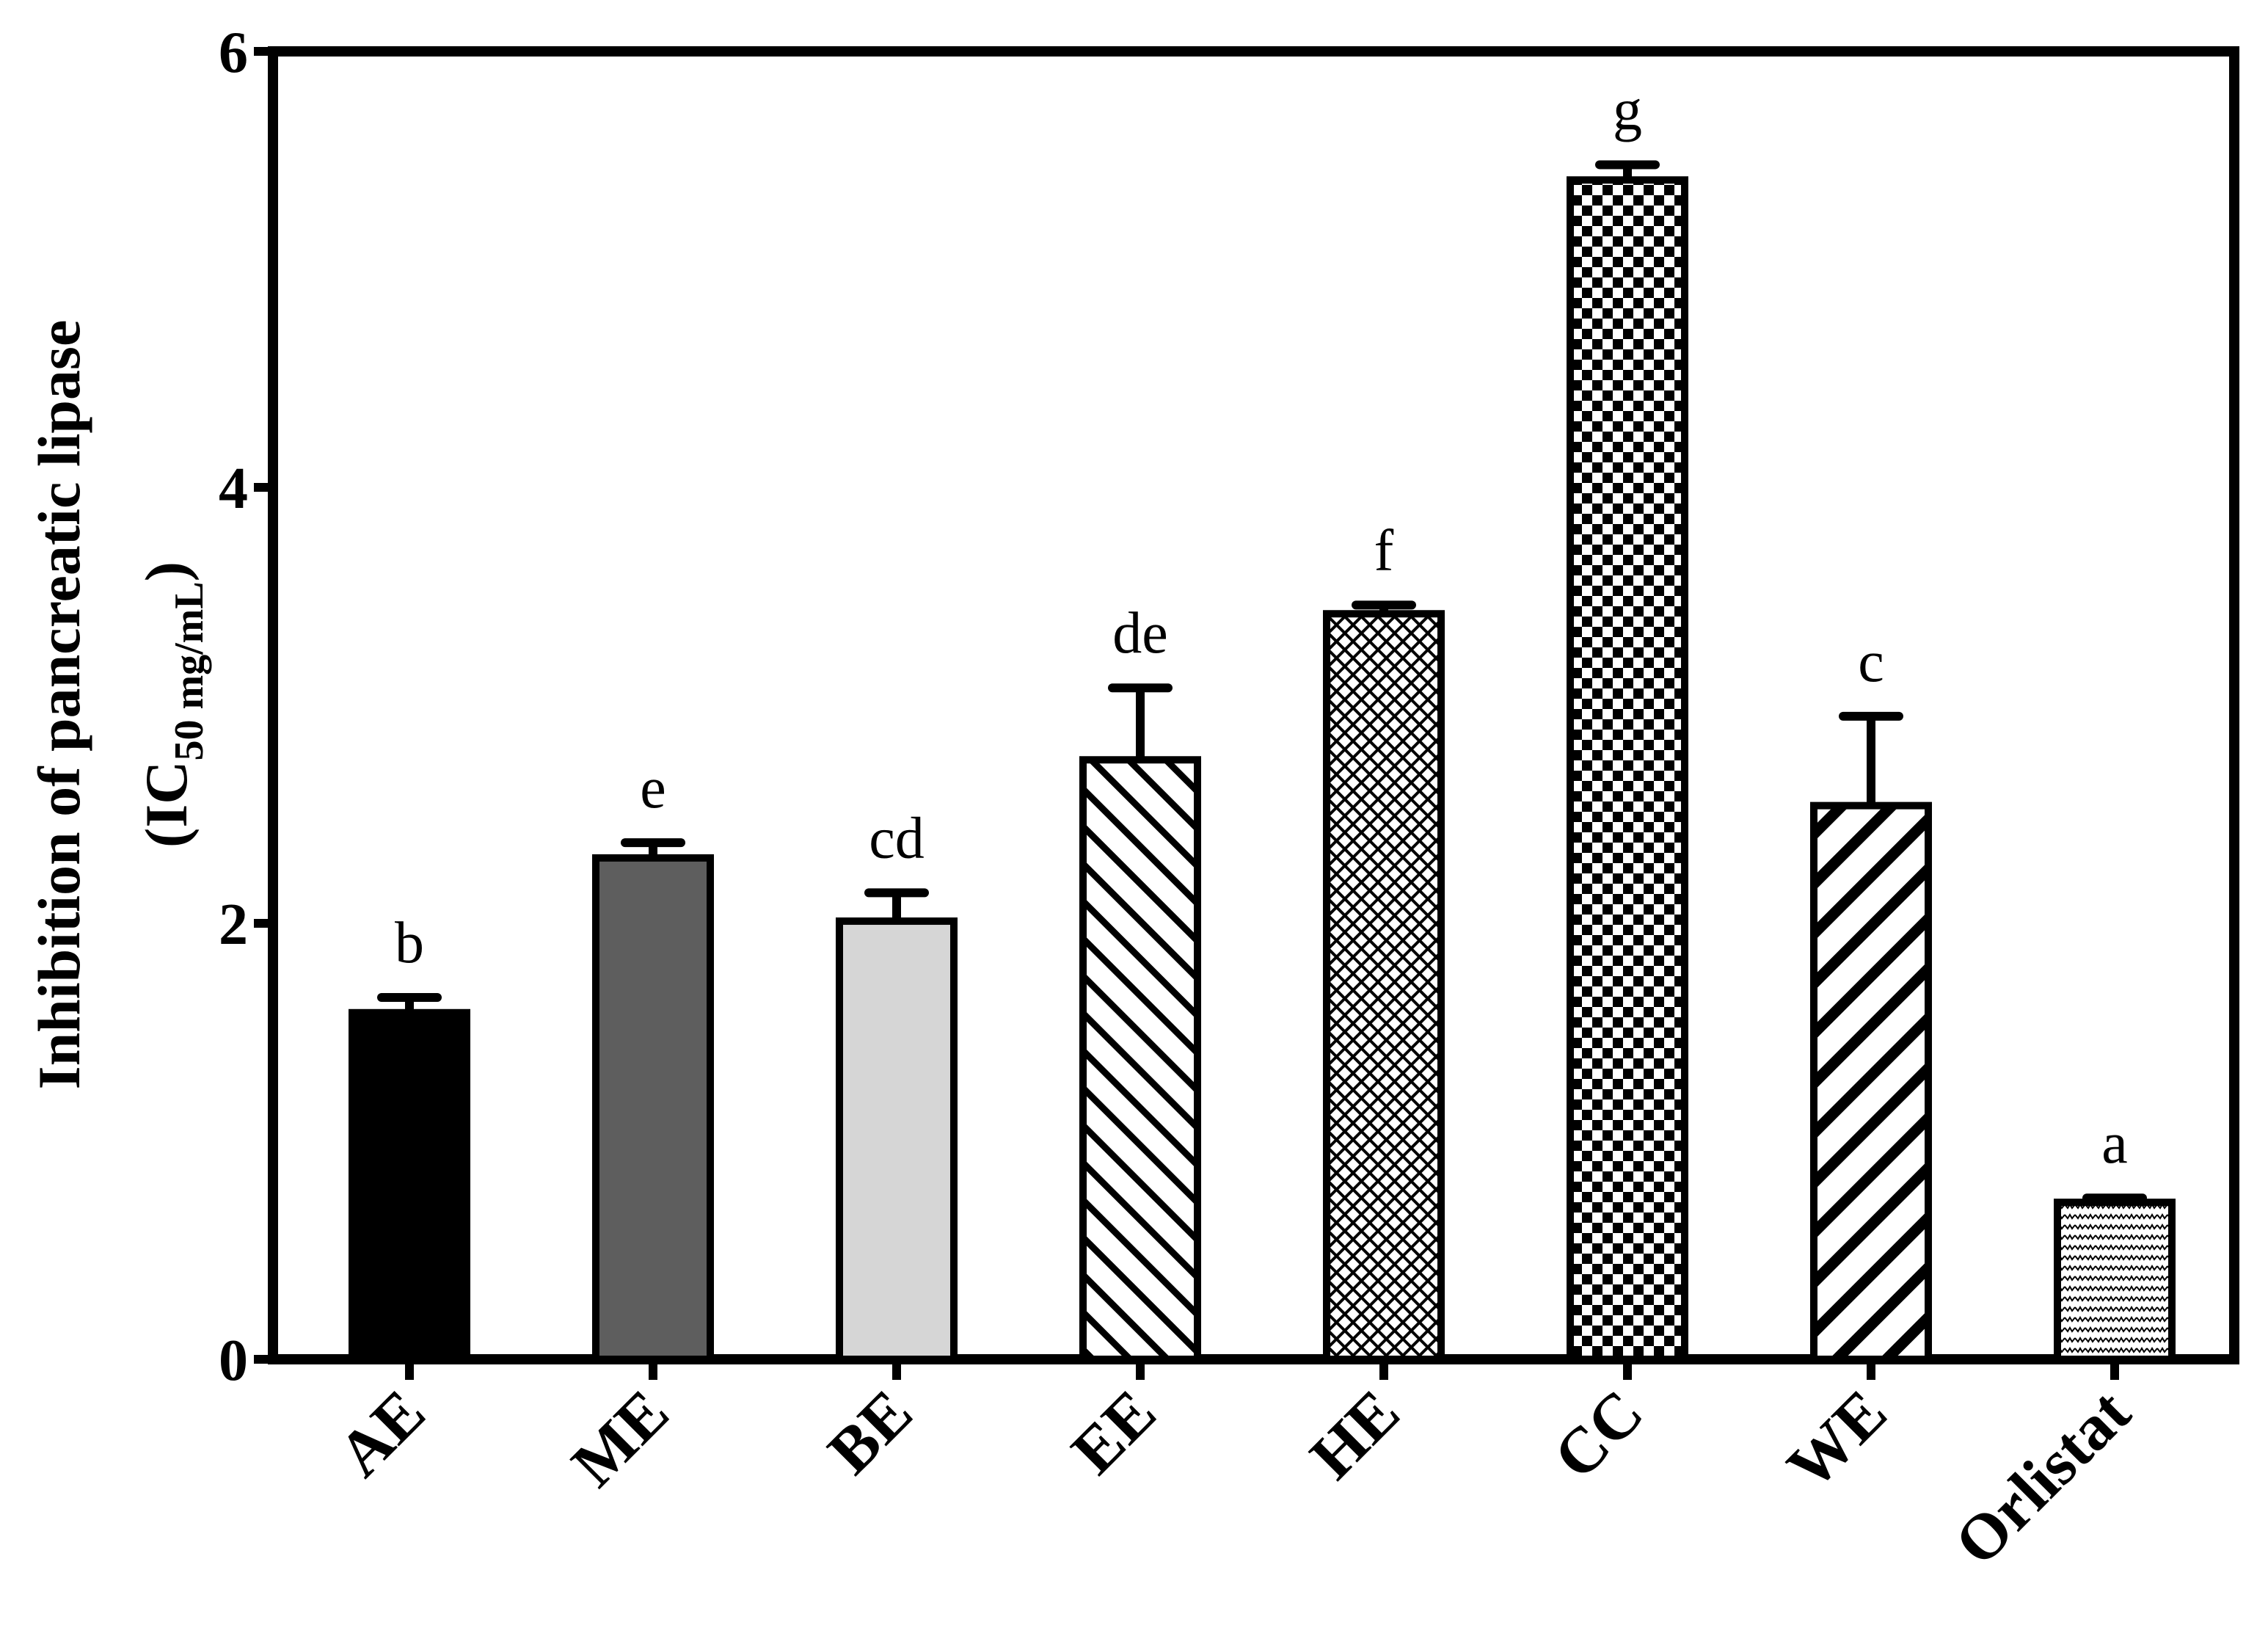  Describe the element at coordinates (2115, 1281) in the screenshot. I see `bar-Orlistat` at that location.